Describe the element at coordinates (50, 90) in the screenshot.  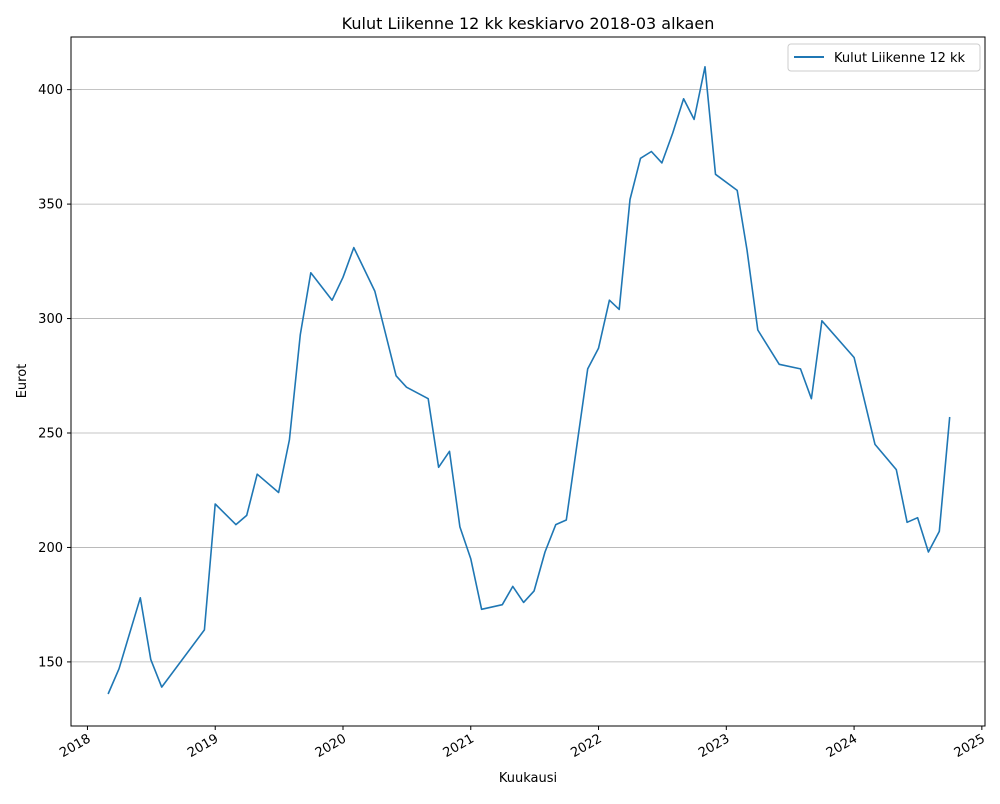
I see `y-tick-label: 400` at that location.